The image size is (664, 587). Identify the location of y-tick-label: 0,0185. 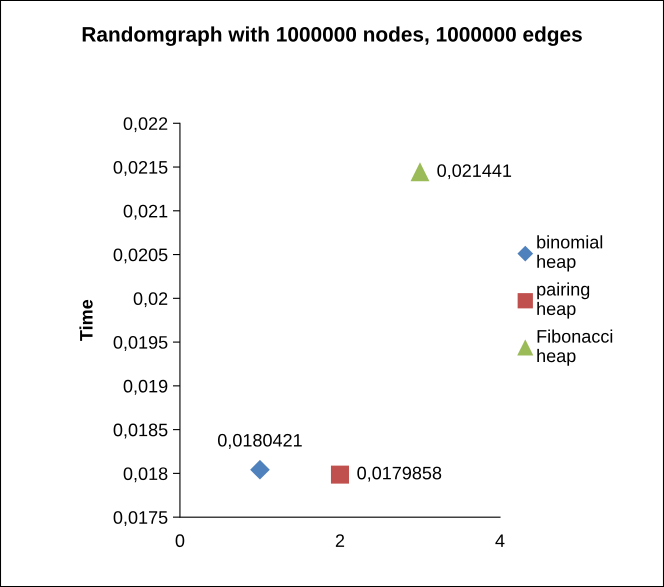
(141, 431).